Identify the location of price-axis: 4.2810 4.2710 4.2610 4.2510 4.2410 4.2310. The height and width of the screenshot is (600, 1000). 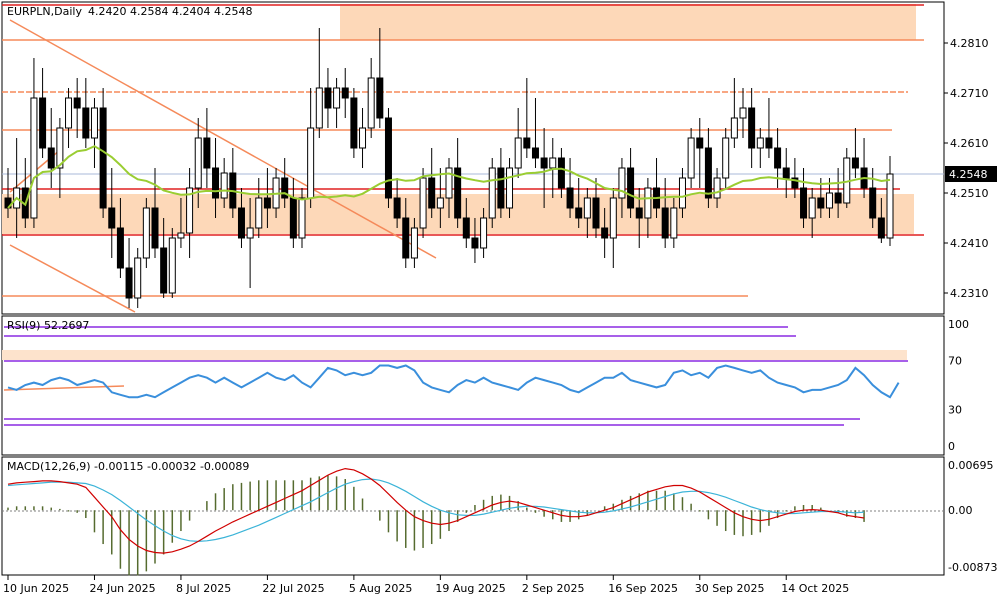
(966, 168).